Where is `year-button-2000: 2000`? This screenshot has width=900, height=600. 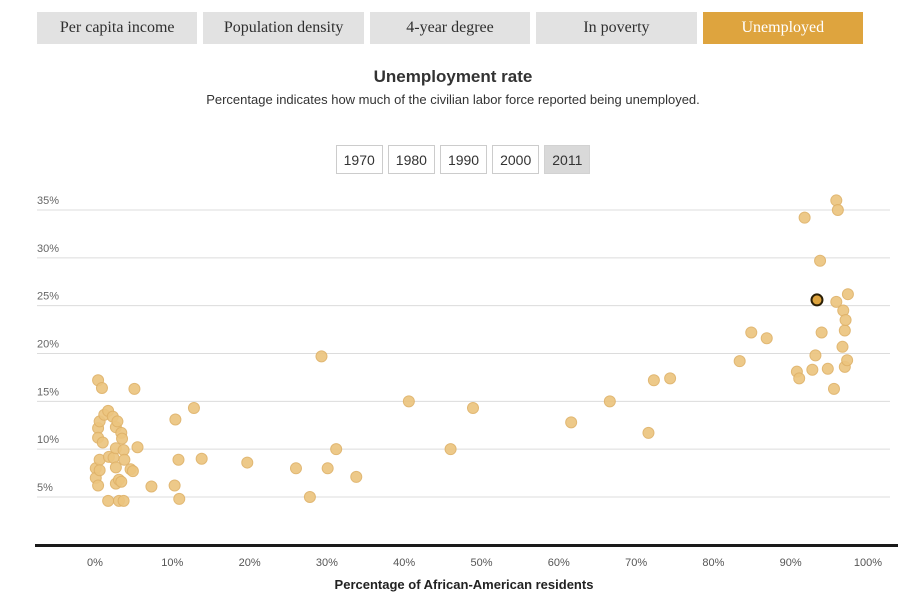 year-button-2000: 2000 is located at coordinates (516, 159).